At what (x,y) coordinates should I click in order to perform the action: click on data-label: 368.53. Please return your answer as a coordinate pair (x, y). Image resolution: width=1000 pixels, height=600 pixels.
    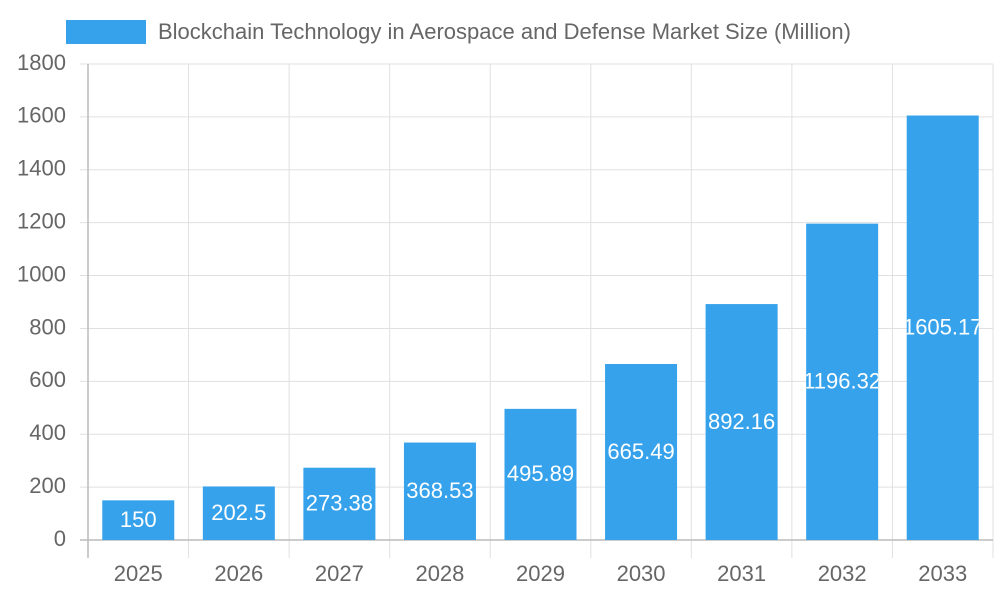
    Looking at the image, I should click on (439, 490).